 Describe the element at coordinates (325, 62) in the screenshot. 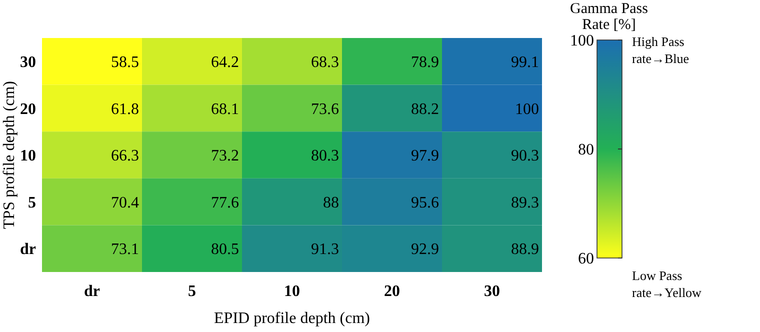

I see `data-label: 68.3` at that location.